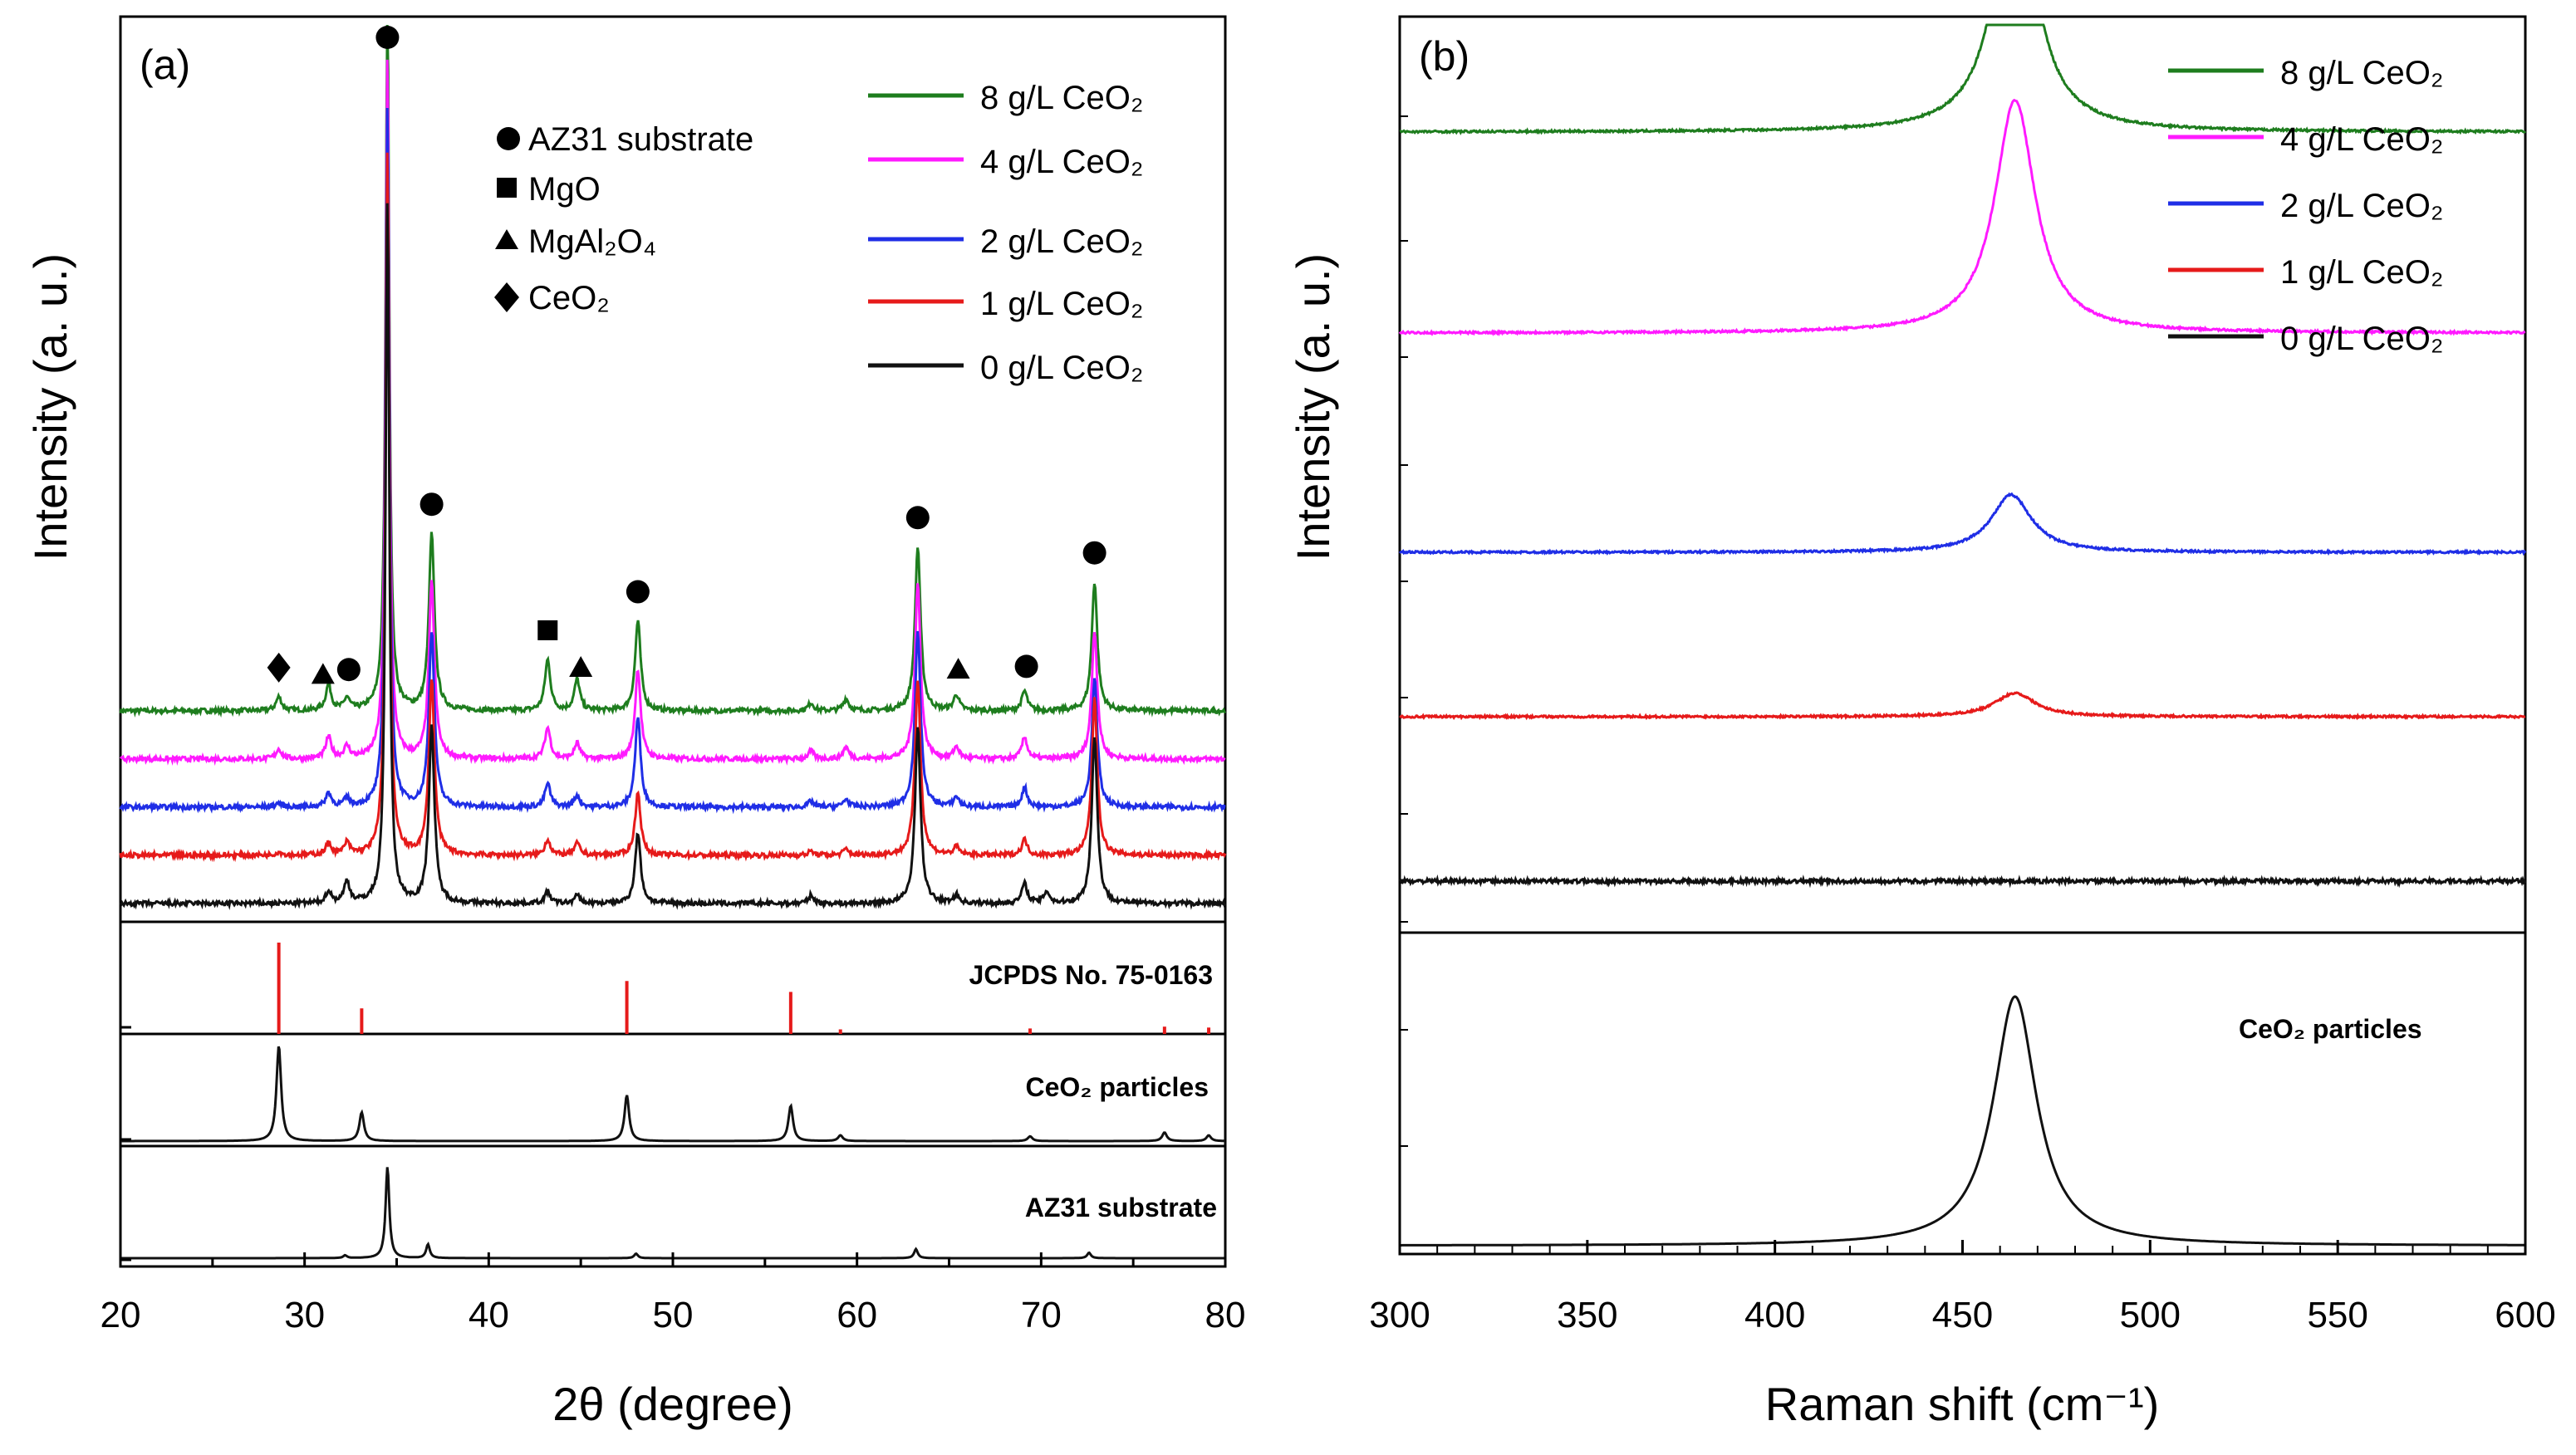  I want to click on x-axis-label-b: Raman shift (cm⁻¹), so click(1962, 1404).